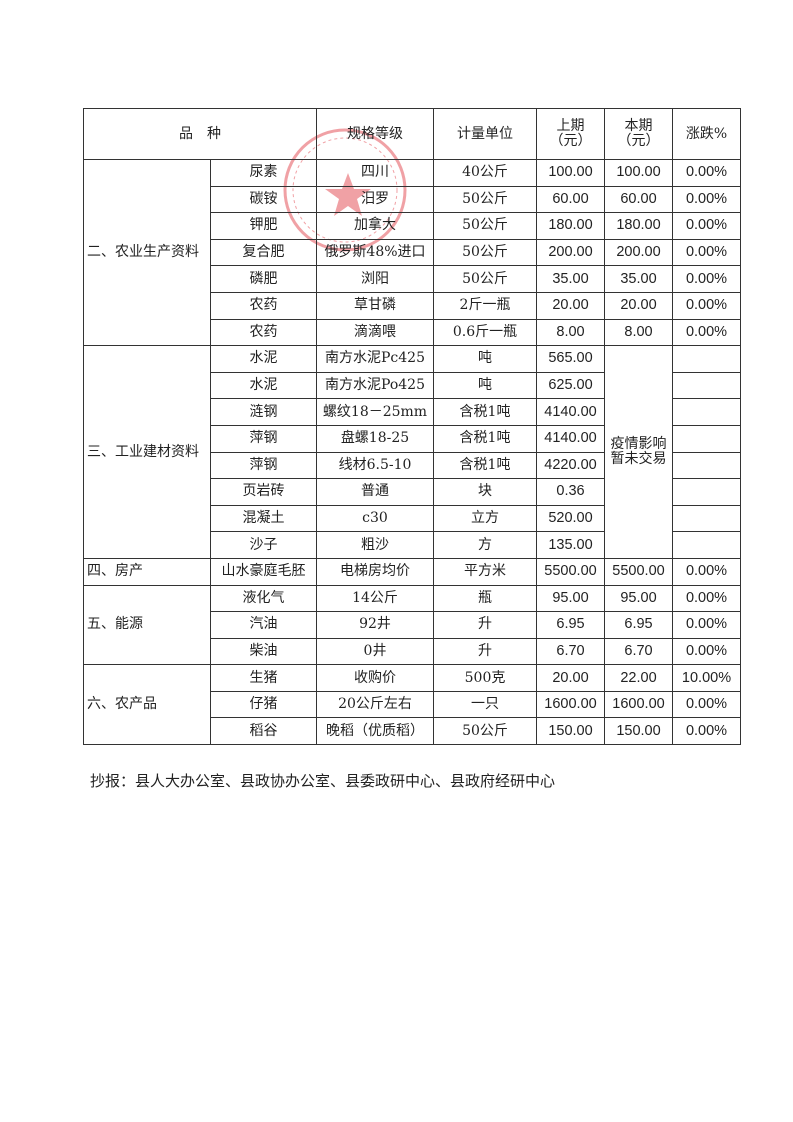 The height and width of the screenshot is (1122, 793). What do you see at coordinates (638, 452) in the screenshot?
I see `curr-price-note-cell: 疫情影响 暂未交易` at bounding box center [638, 452].